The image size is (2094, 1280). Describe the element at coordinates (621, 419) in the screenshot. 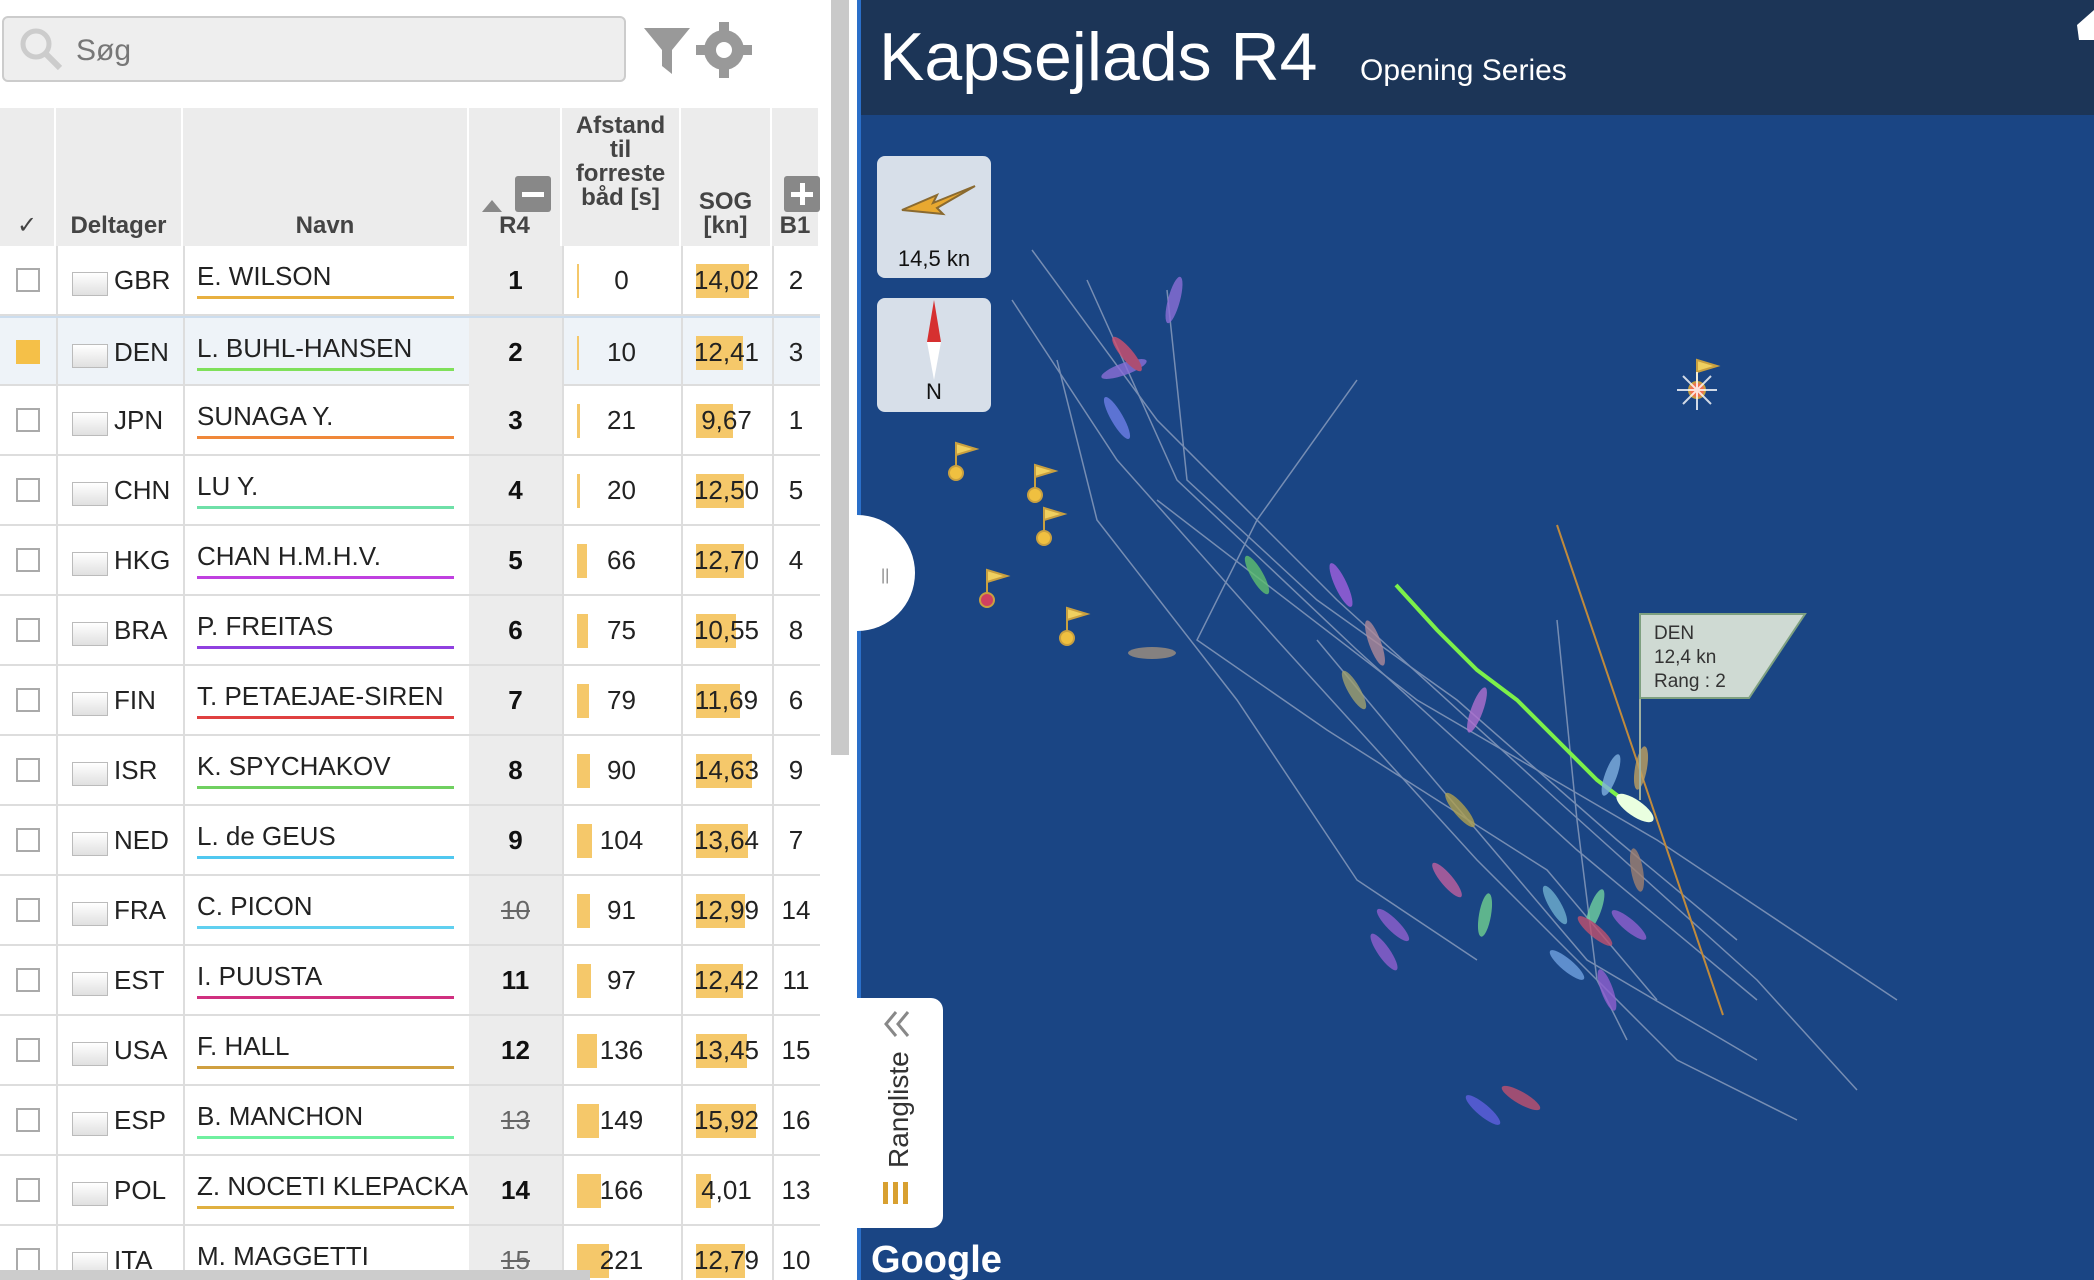

I see `distance-value: 21` at that location.